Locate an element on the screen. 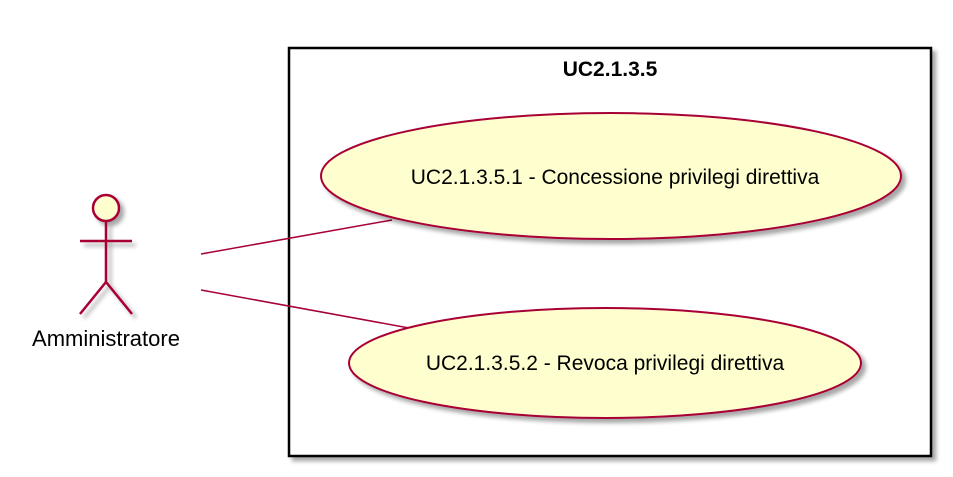 The image size is (953, 477). association-line-concessione is located at coordinates (296, 237).